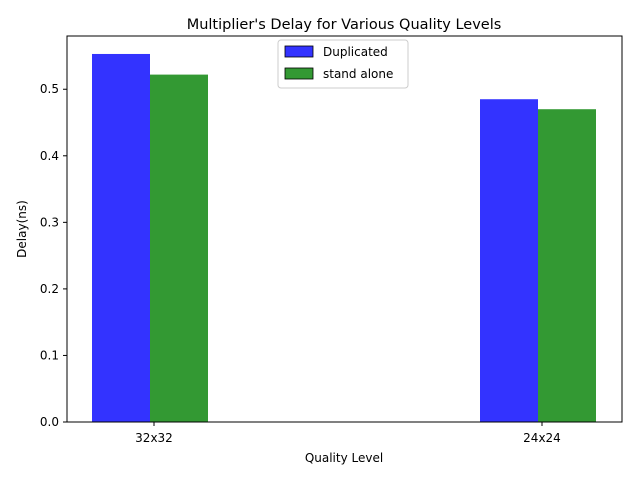 The width and height of the screenshot is (640, 480). I want to click on bar-duplicated-32x32, so click(121, 237).